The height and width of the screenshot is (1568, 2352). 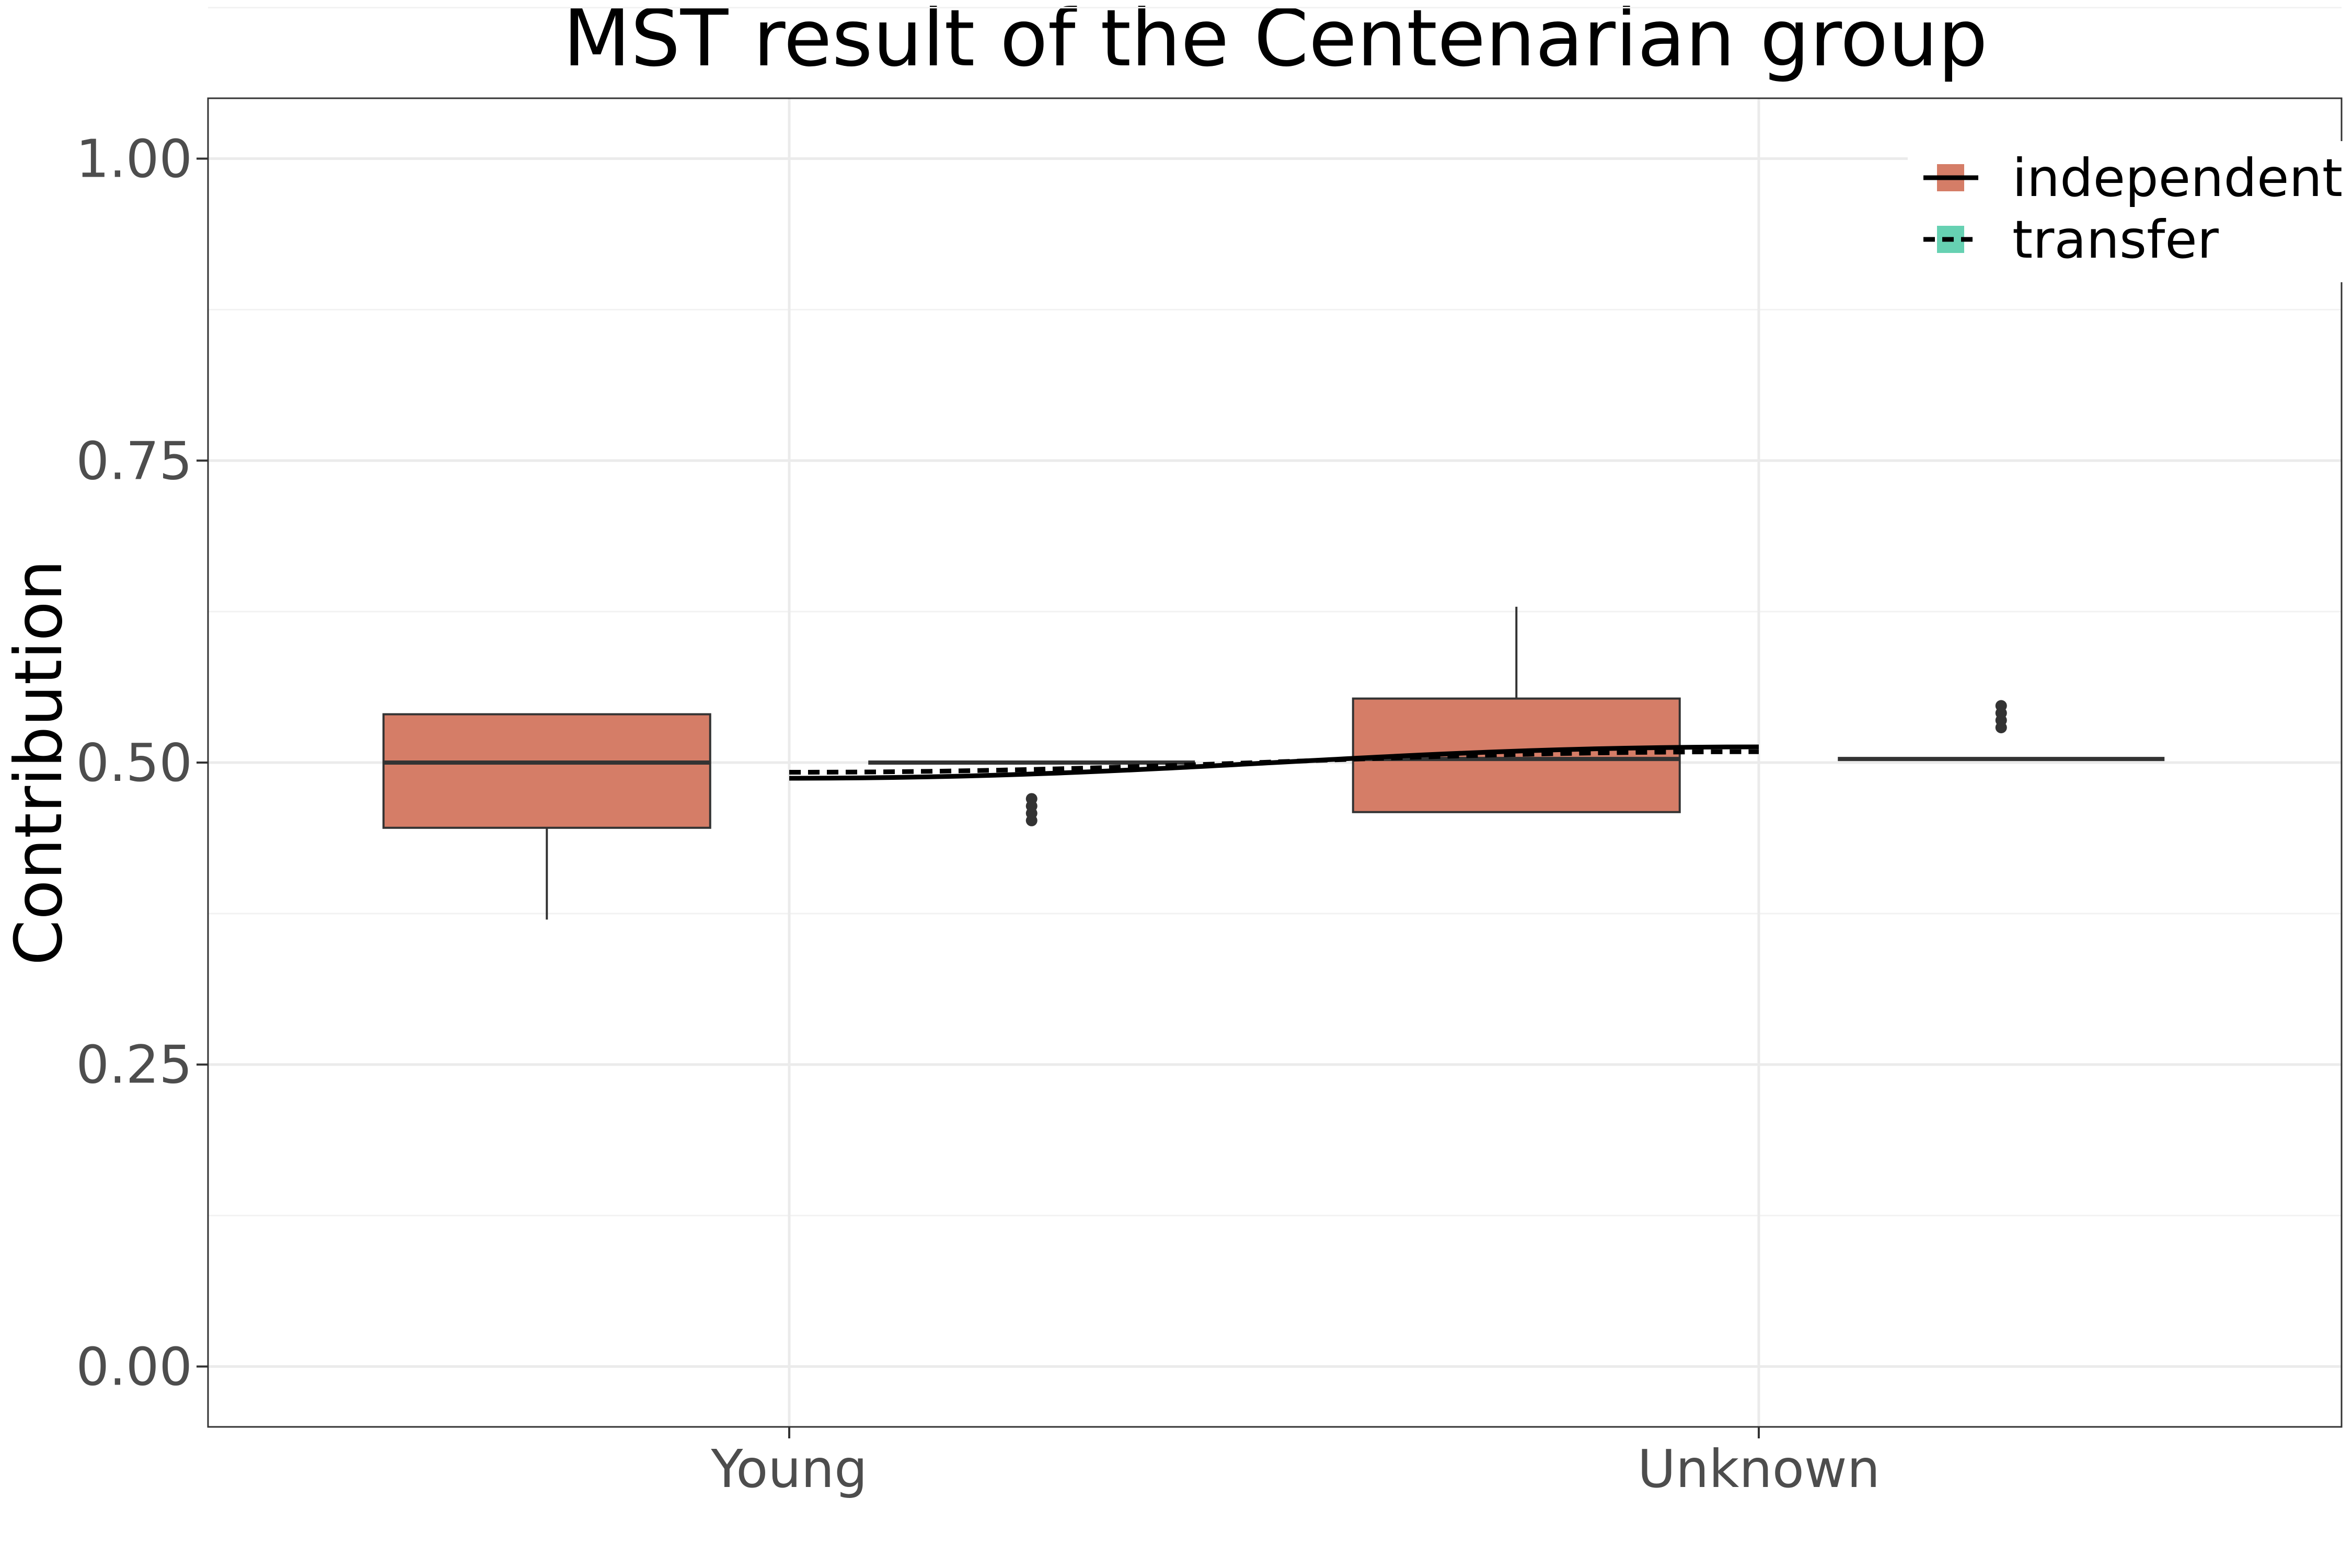 I want to click on y-tick-label: 0.25, so click(x=134, y=1065).